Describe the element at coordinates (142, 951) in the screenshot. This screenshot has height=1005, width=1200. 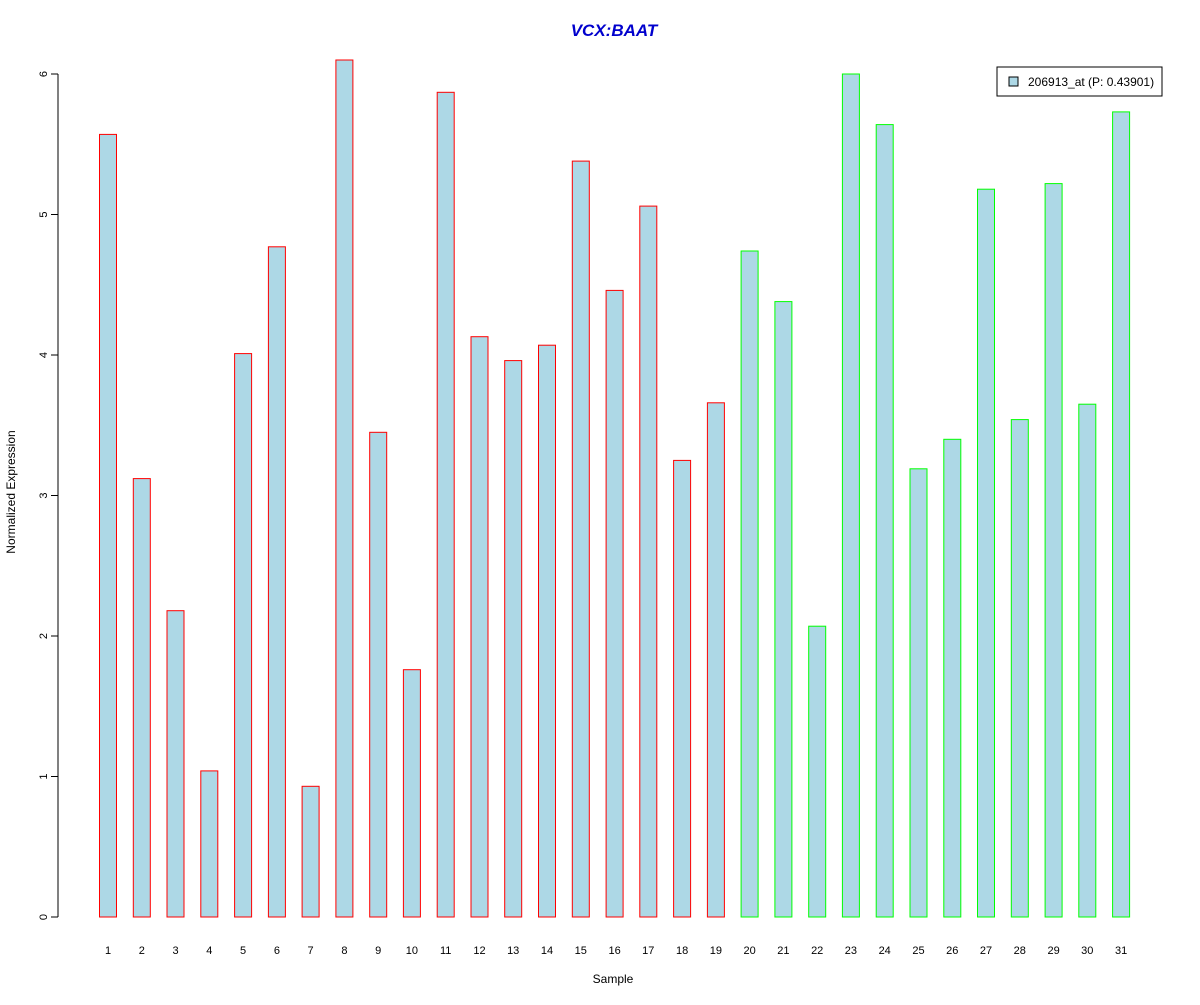
I see `x-tick-label: 2` at that location.